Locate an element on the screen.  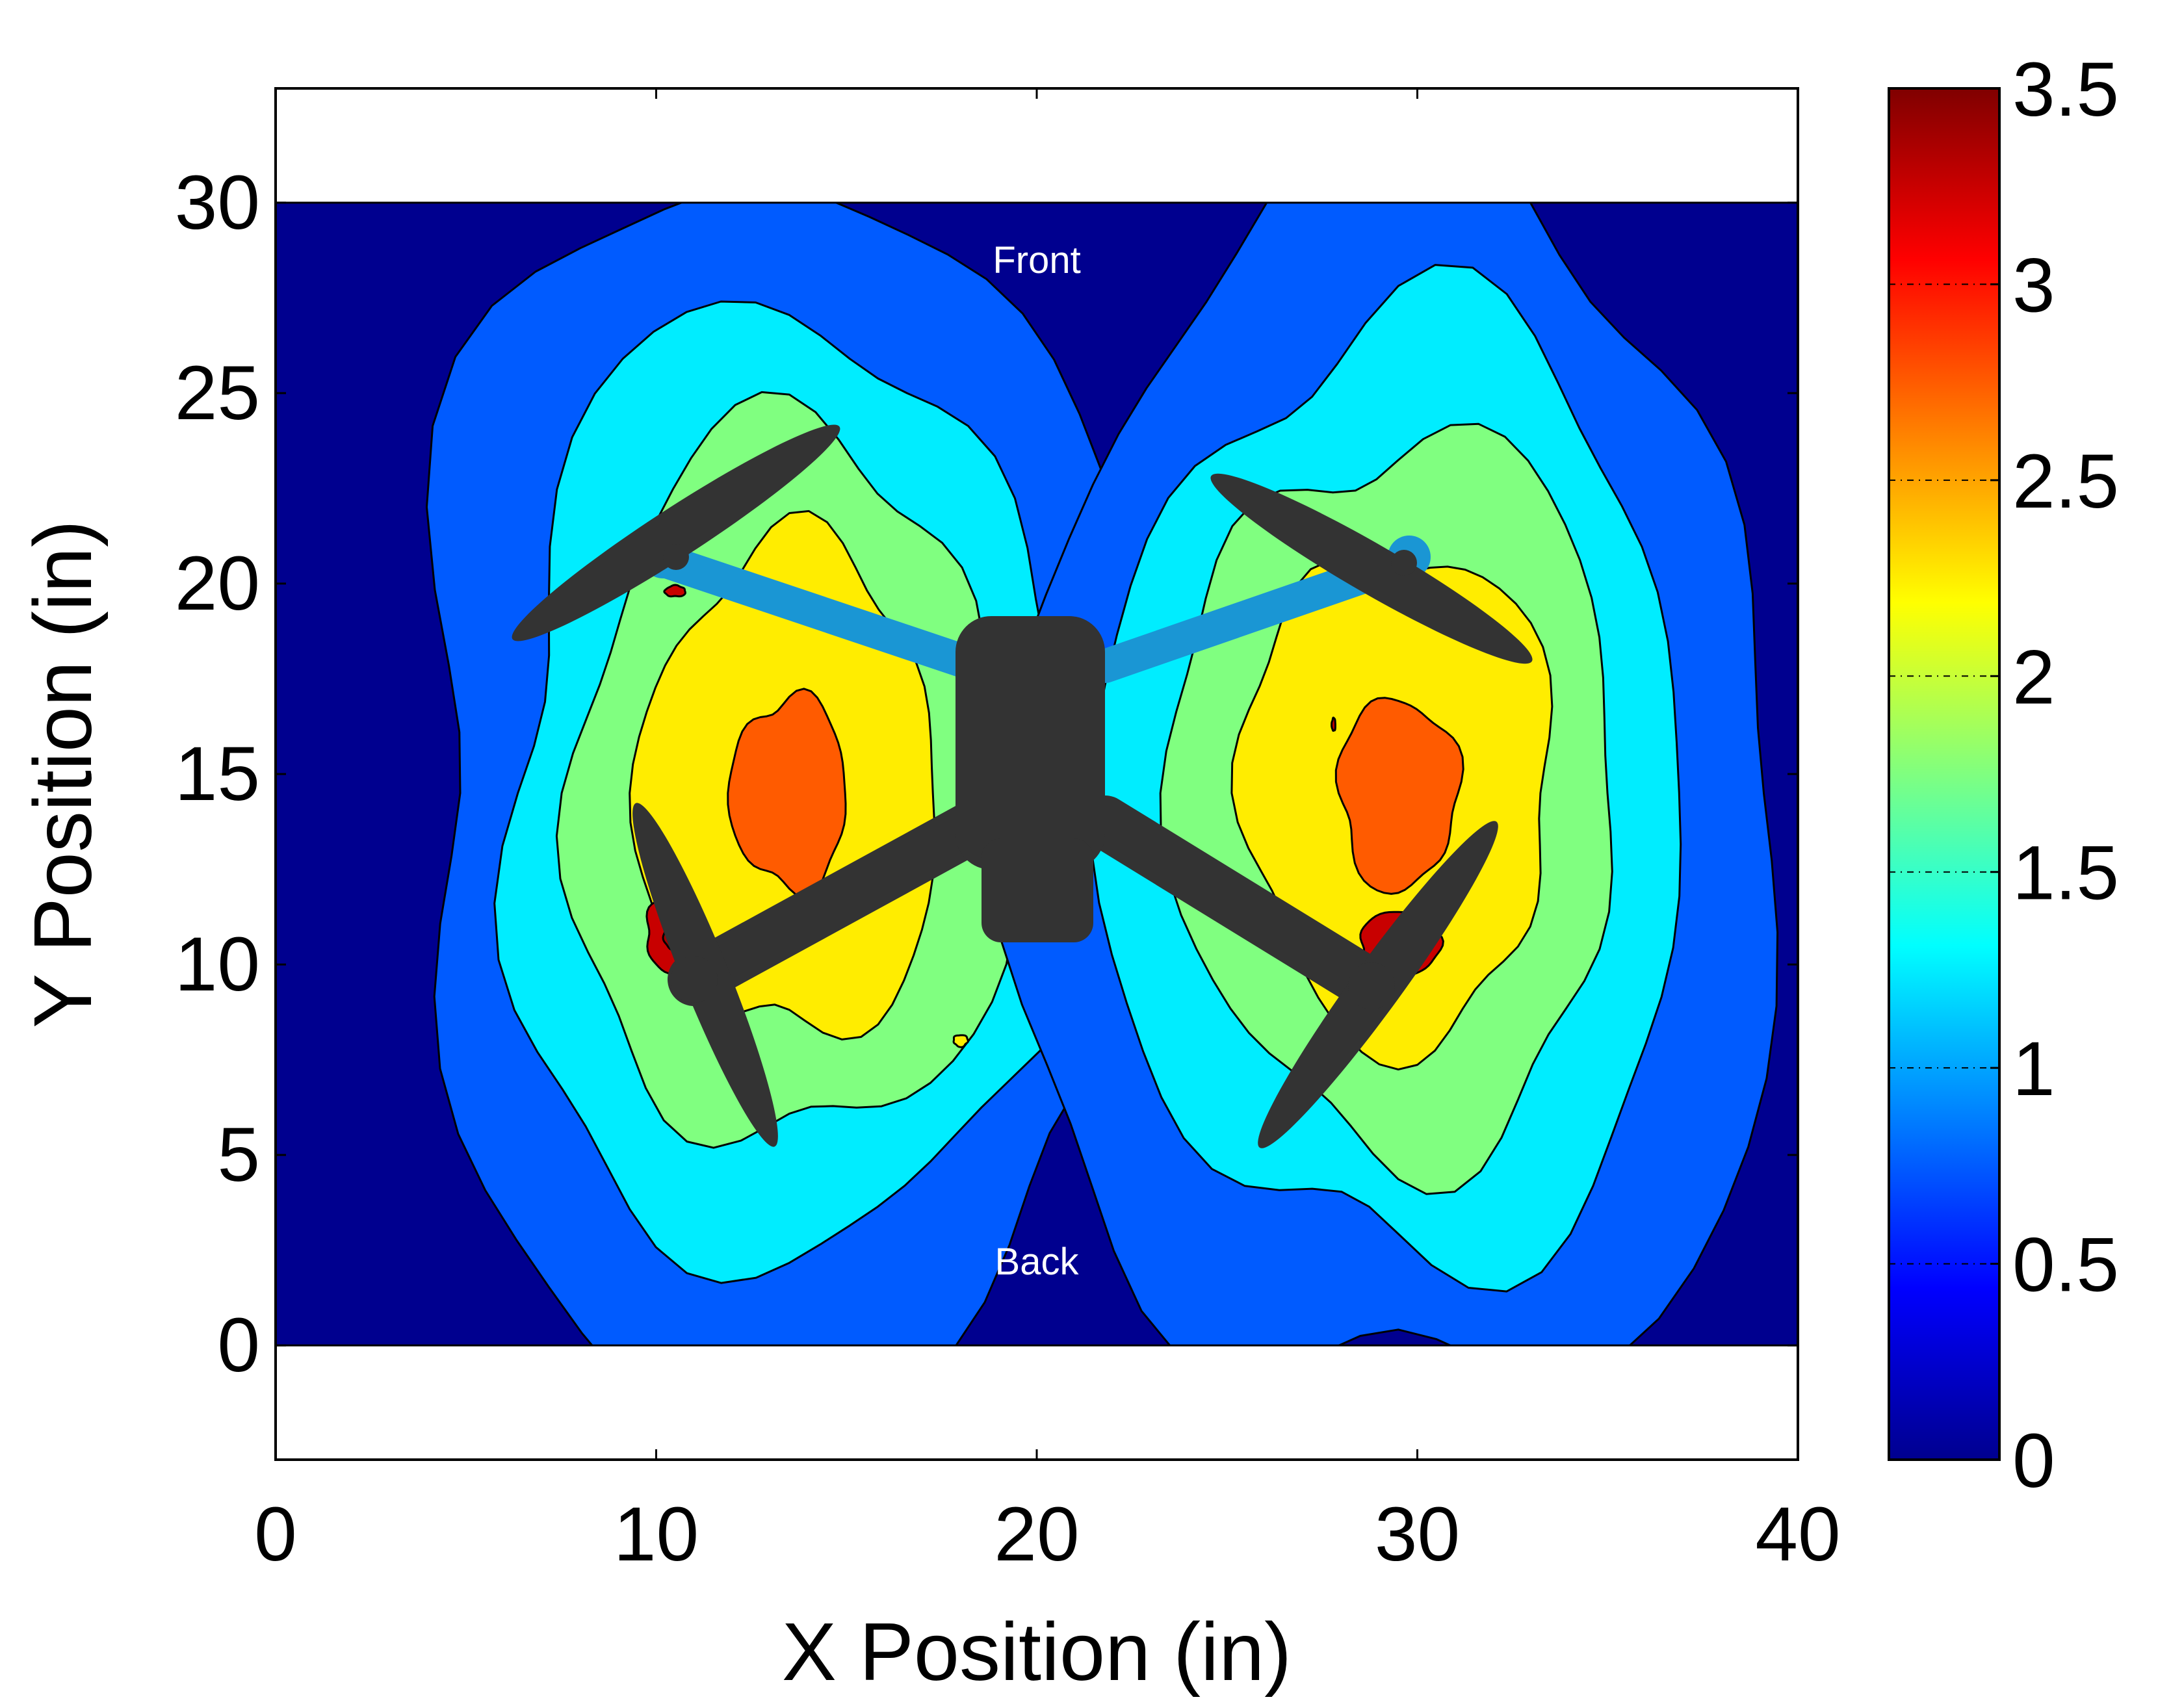
colorbar-tick-label: 3 is located at coordinates (2034, 285).